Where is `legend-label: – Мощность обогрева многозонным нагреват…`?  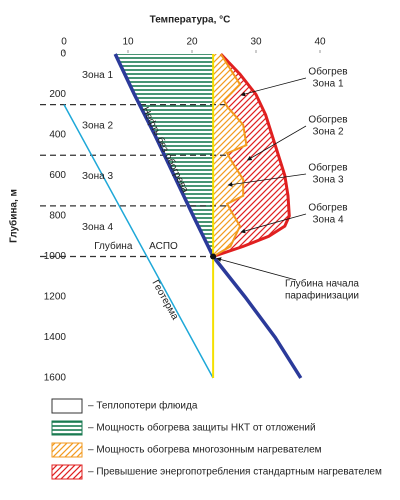
legend-label: – Мощность обогрева многозонным нагреват… is located at coordinates (205, 450).